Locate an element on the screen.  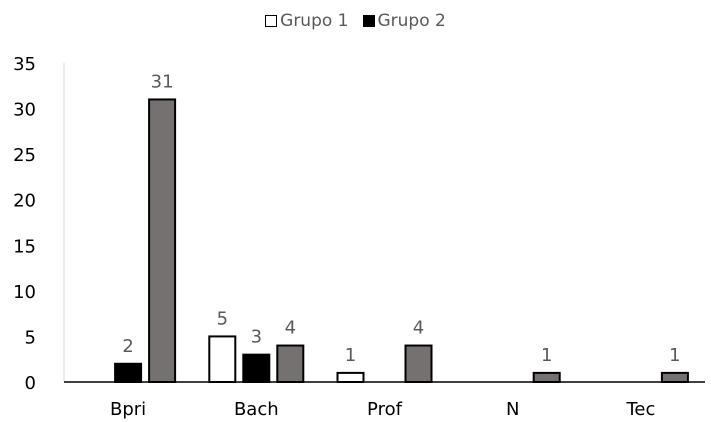
y-tick-label: 0 is located at coordinates (30, 383).